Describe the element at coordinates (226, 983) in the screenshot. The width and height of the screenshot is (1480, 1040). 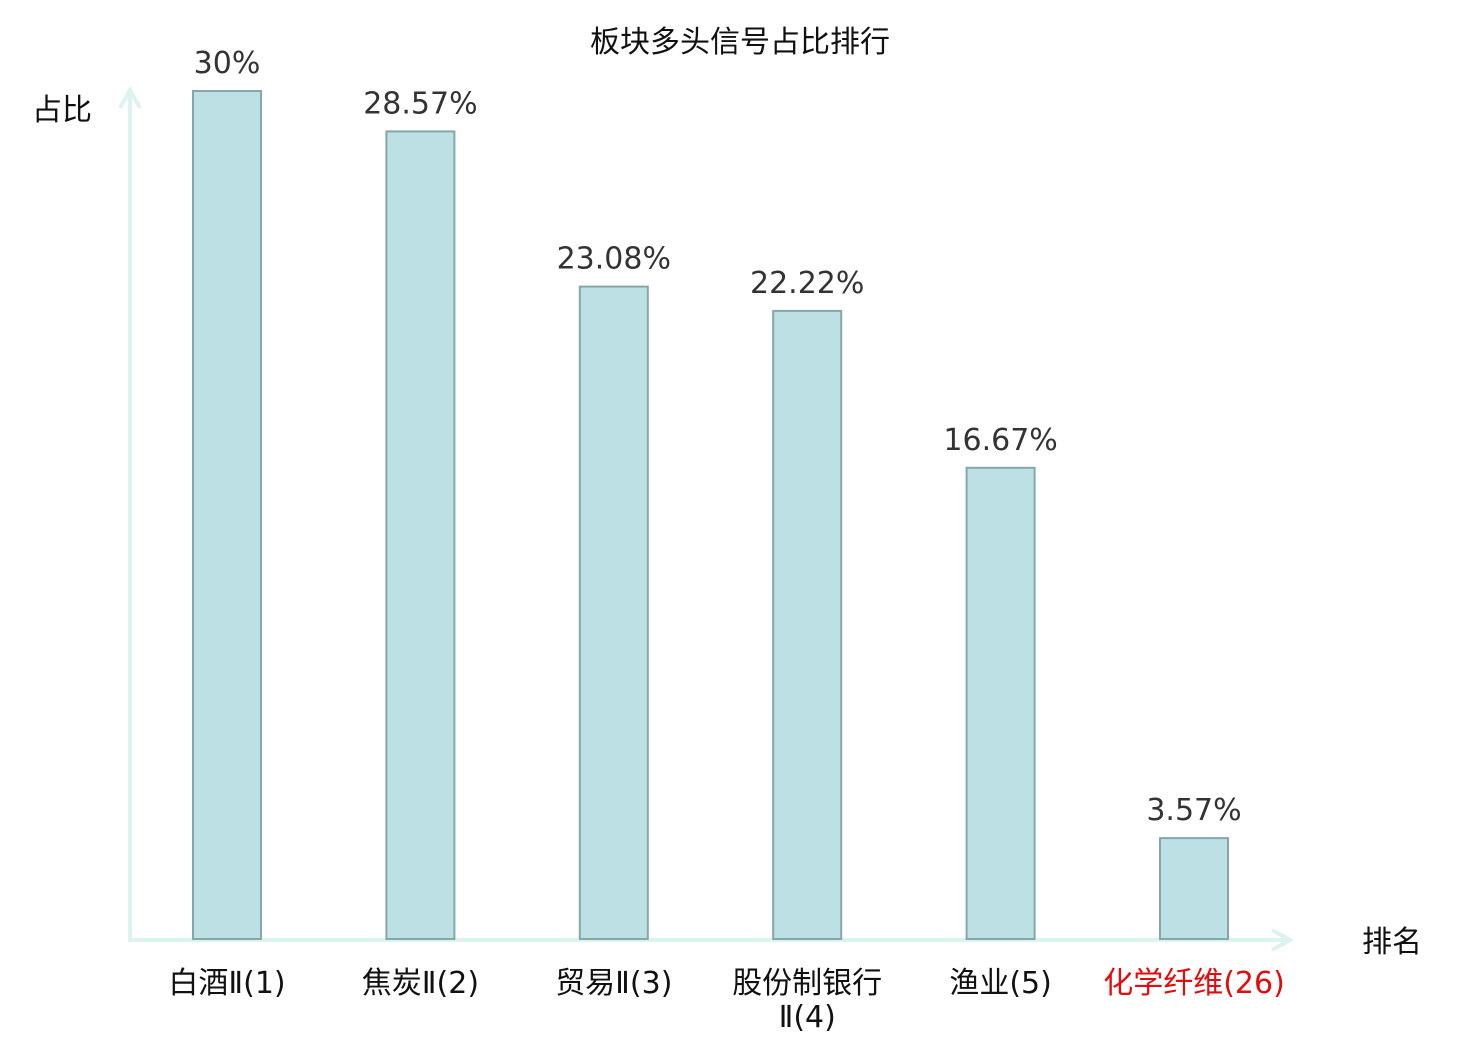
I see `category-label: 白酒Ⅱ(1)` at that location.